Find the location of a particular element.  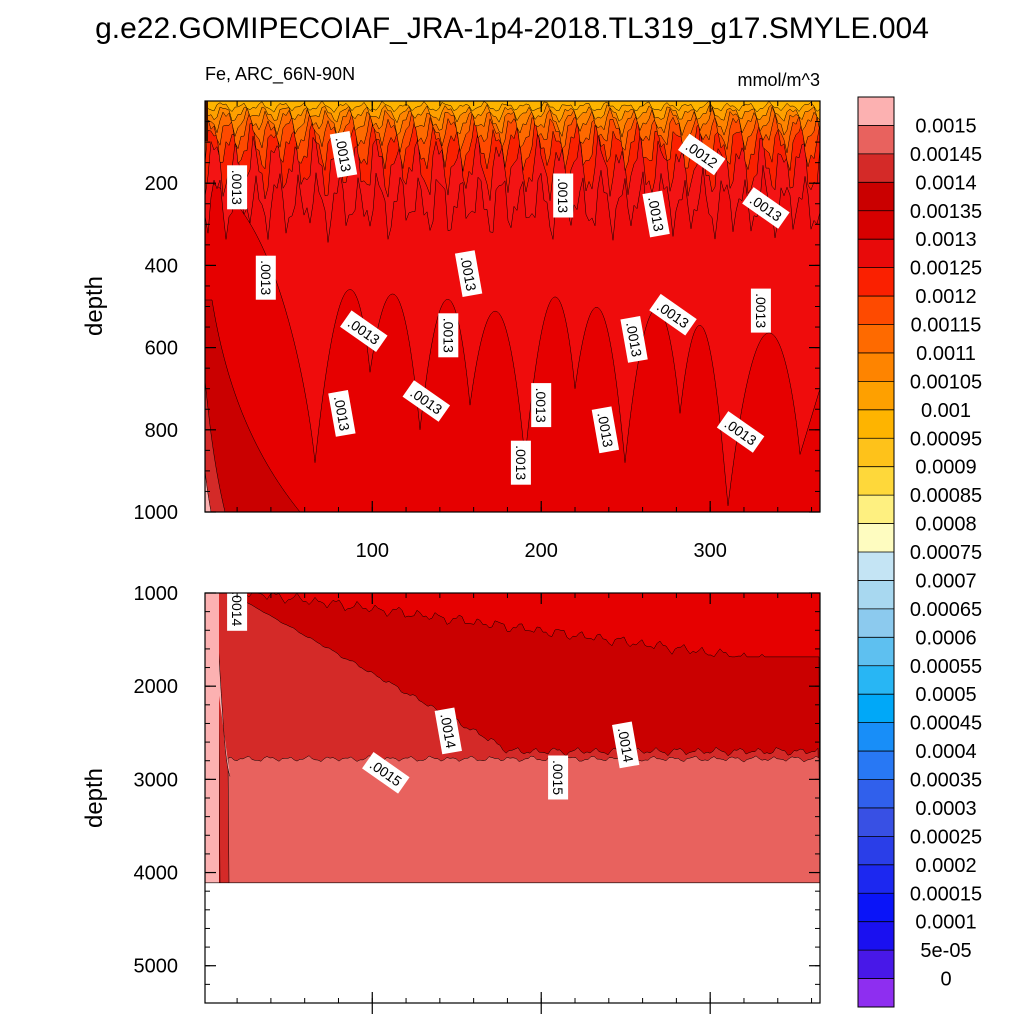

colorbar-label: 0.00105 is located at coordinates (946, 382).